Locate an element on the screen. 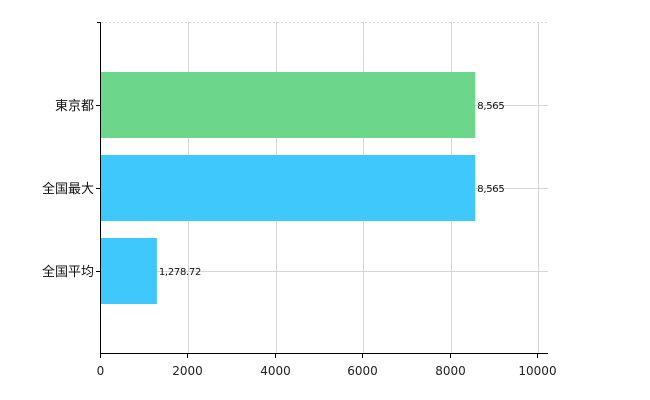 The image size is (650, 400). x-tick-label: 0 is located at coordinates (101, 371).